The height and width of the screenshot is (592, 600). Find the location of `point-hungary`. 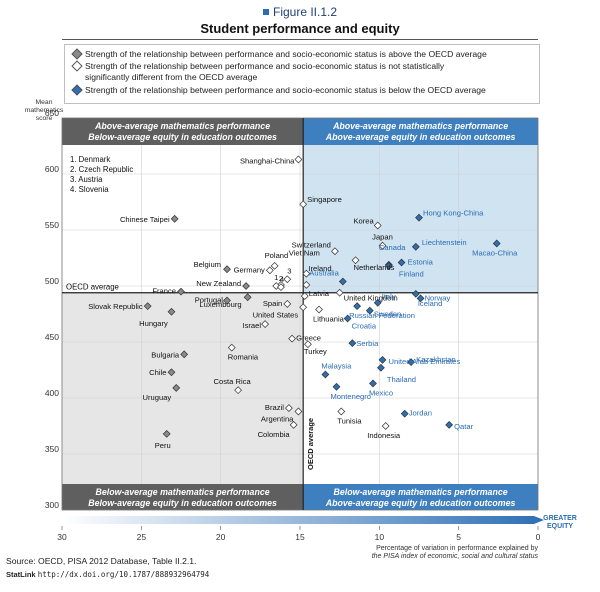

point-hungary is located at coordinates (171, 311).